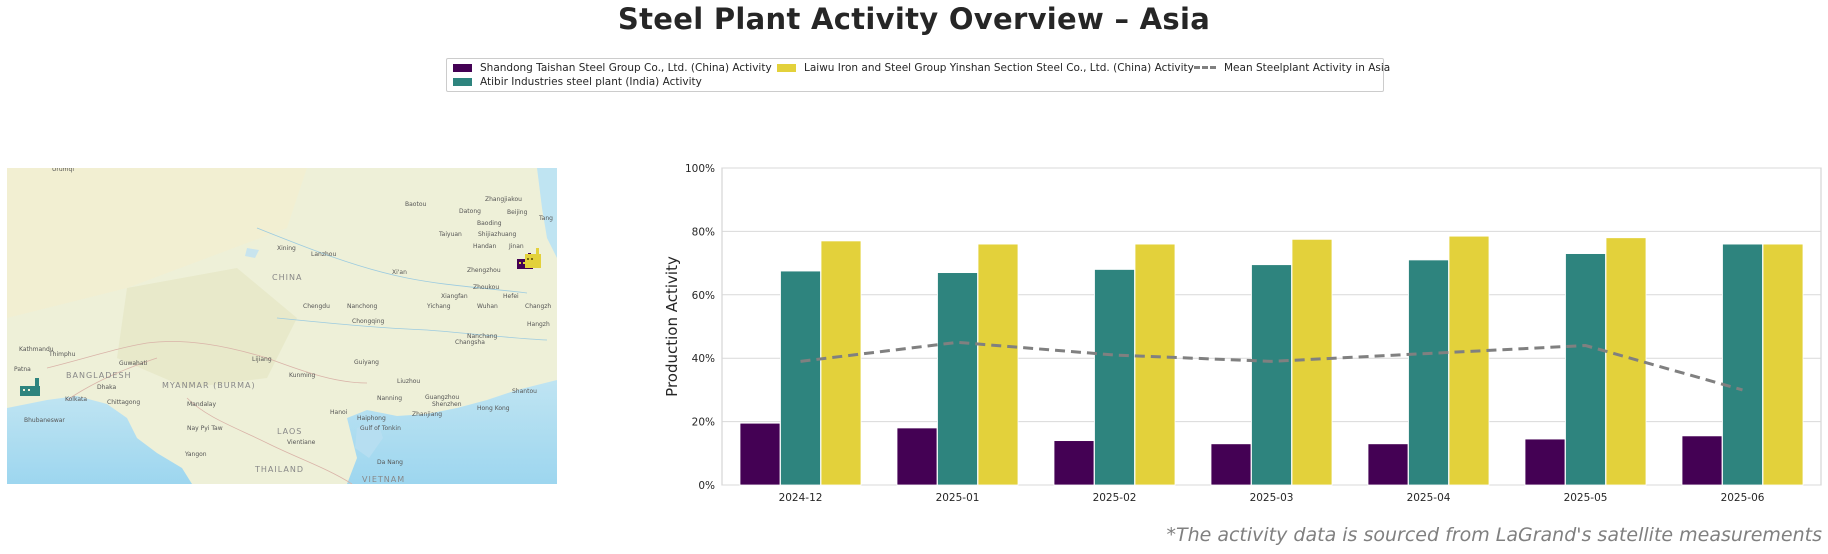 The height and width of the screenshot is (554, 1828). What do you see at coordinates (438, 306) in the screenshot?
I see `map-label: Yichang` at bounding box center [438, 306].